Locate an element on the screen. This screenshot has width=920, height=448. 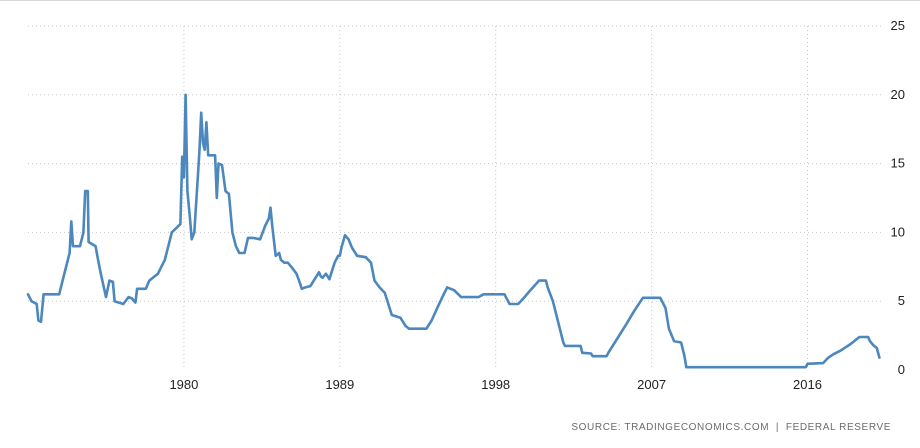
x-tick-label: 2007 is located at coordinates (651, 384).